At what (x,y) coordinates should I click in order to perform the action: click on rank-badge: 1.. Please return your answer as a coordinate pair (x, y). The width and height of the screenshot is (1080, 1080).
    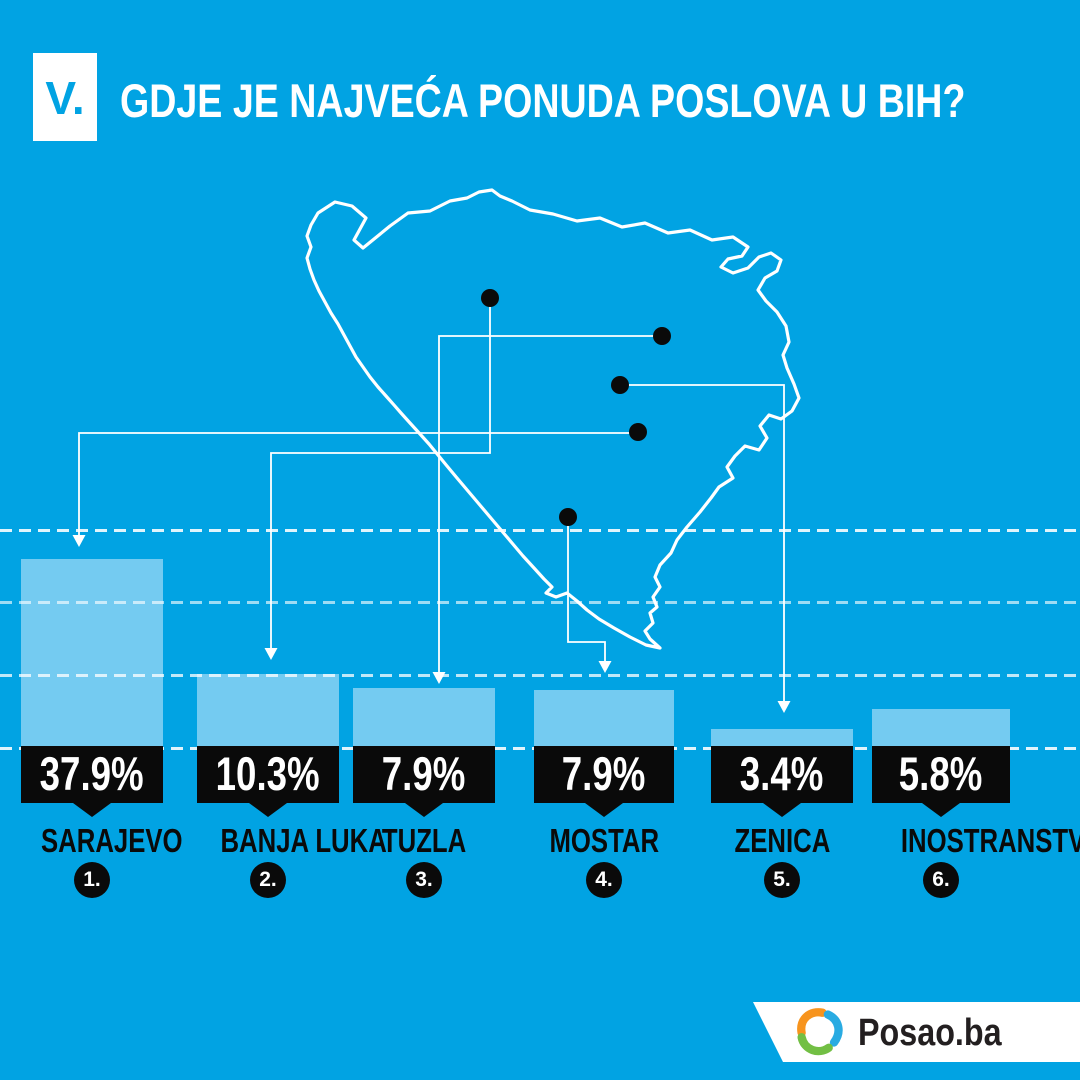
    Looking at the image, I should click on (92, 880).